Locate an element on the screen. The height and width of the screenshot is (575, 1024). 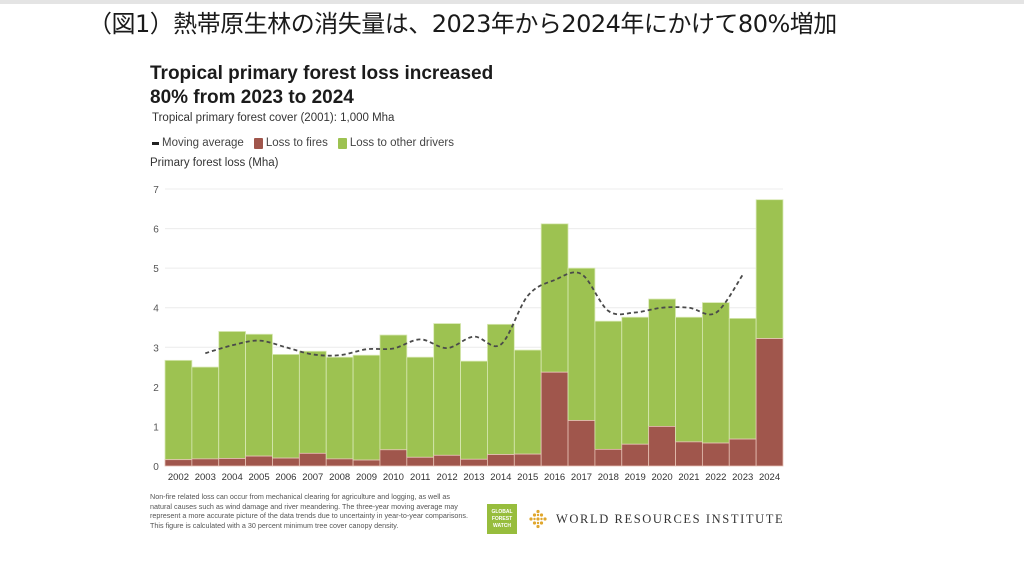
x-tick-label: 2015 is located at coordinates (527, 477).